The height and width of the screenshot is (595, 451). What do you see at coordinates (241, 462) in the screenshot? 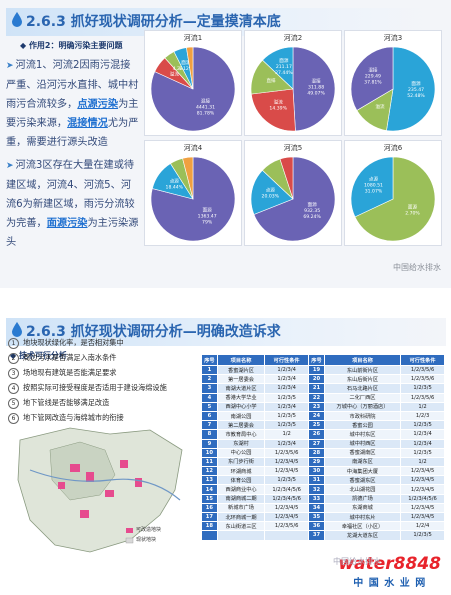
I see `table-cell: 东门步行街` at bounding box center [241, 462].